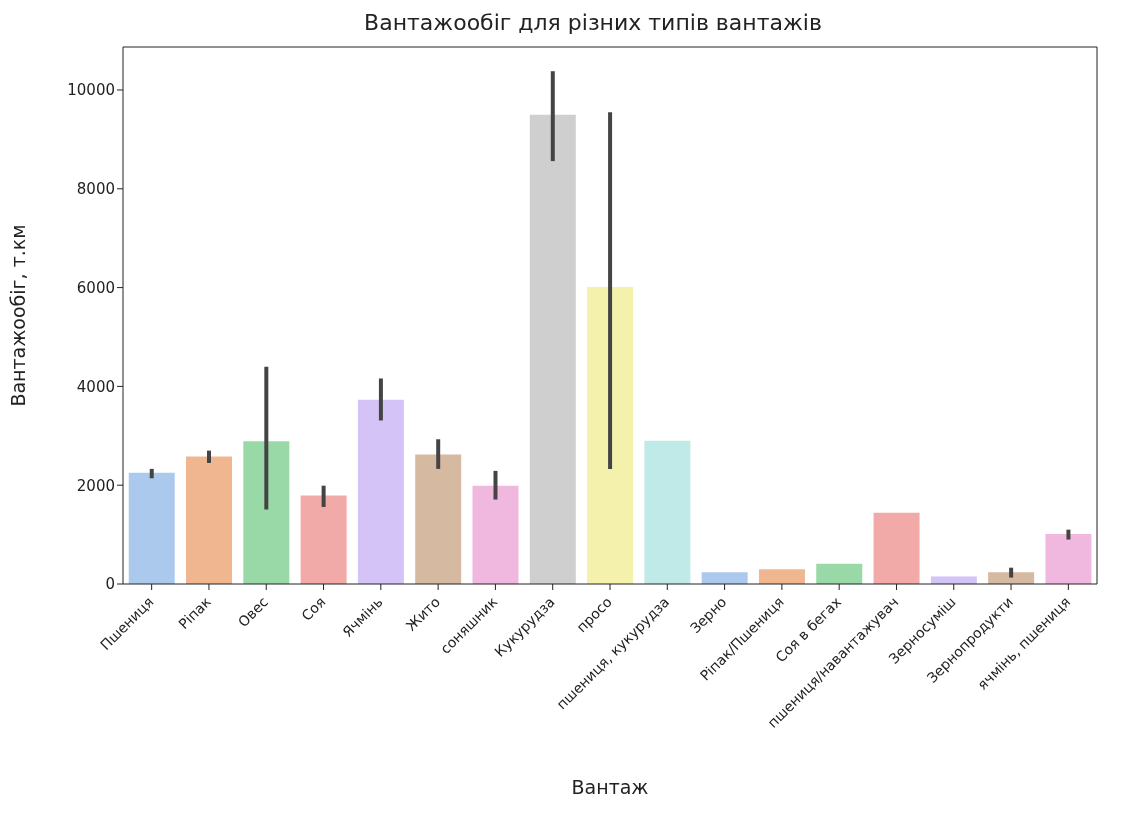 This screenshot has width=1126, height=832. I want to click on y-tick-label: 10000, so click(91, 90).